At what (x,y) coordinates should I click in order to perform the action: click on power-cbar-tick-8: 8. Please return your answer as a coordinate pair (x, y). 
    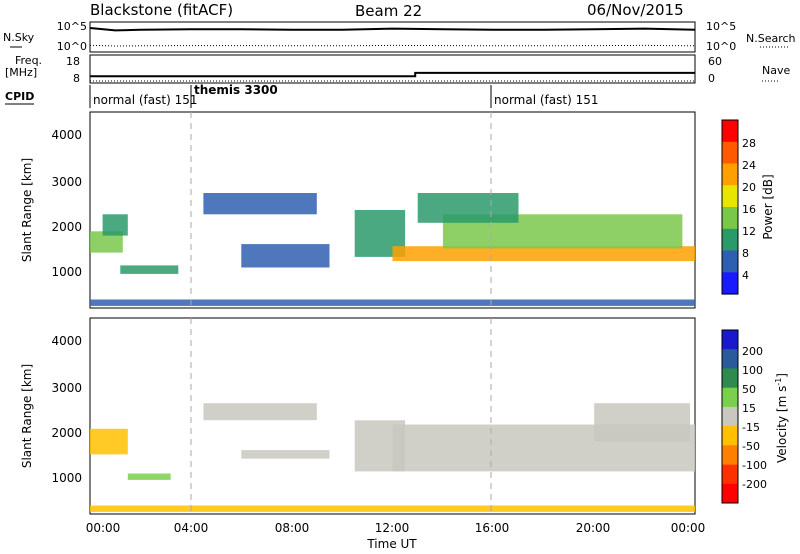
    Looking at the image, I should click on (745, 253).